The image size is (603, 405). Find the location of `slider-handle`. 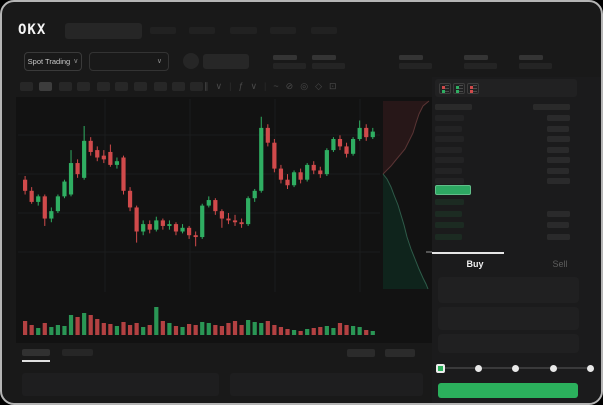

slider-handle is located at coordinates (440, 368).